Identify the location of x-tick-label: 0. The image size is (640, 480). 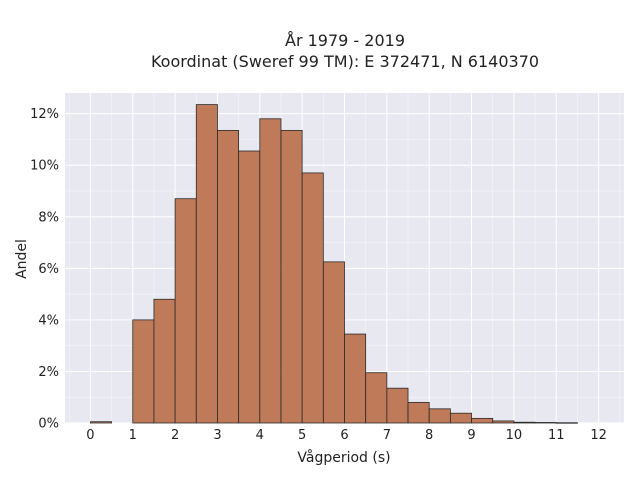
(90, 435).